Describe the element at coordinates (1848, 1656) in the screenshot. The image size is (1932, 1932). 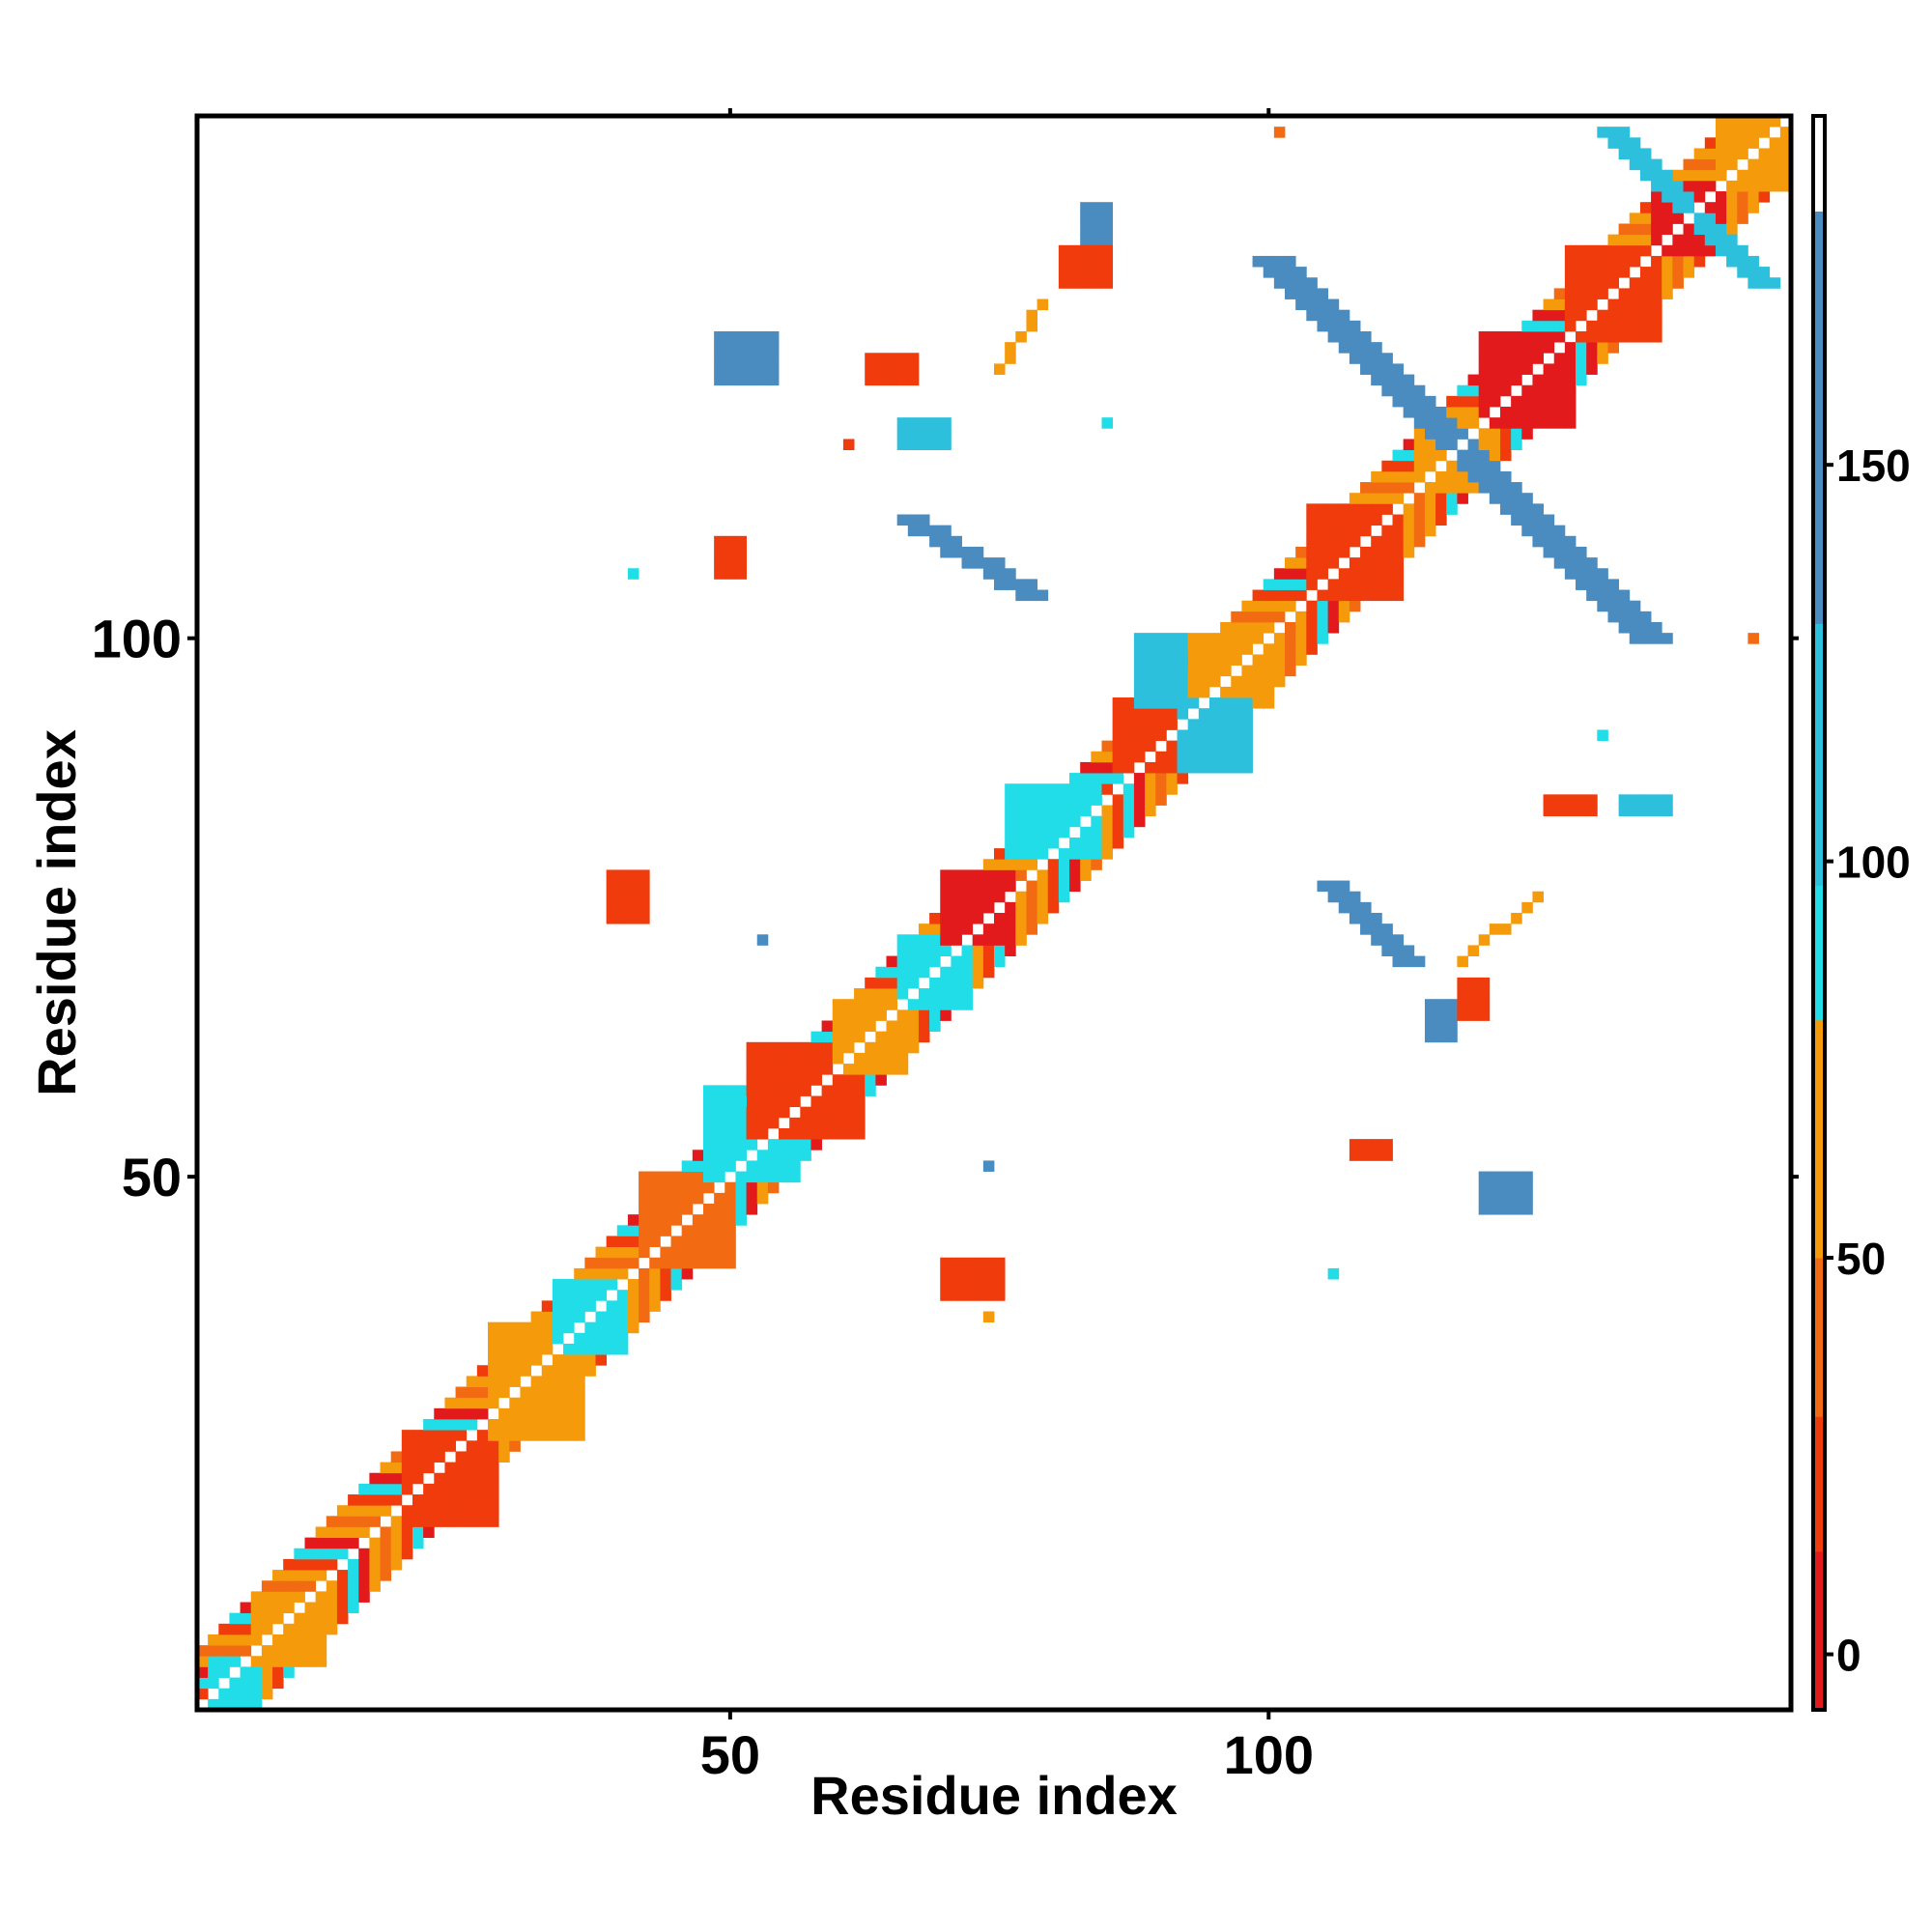
I see `colorbar-tick-label: 0` at that location.